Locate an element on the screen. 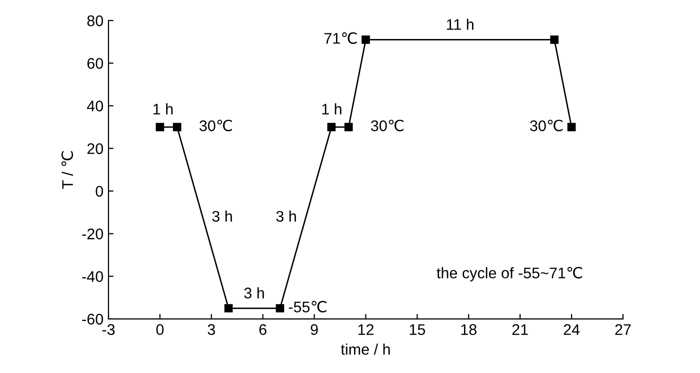 Image resolution: width=700 pixels, height=373 pixels. y-tick-label: -40 is located at coordinates (93, 276).